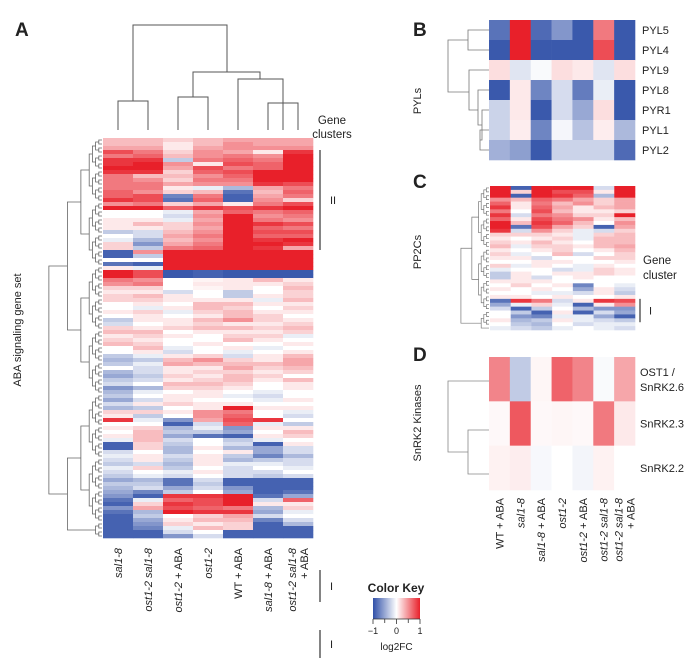 This screenshot has width=692, height=670. Describe the element at coordinates (542, 529) in the screenshot. I see `column-label-d: sal1-8 + ABA` at that location.